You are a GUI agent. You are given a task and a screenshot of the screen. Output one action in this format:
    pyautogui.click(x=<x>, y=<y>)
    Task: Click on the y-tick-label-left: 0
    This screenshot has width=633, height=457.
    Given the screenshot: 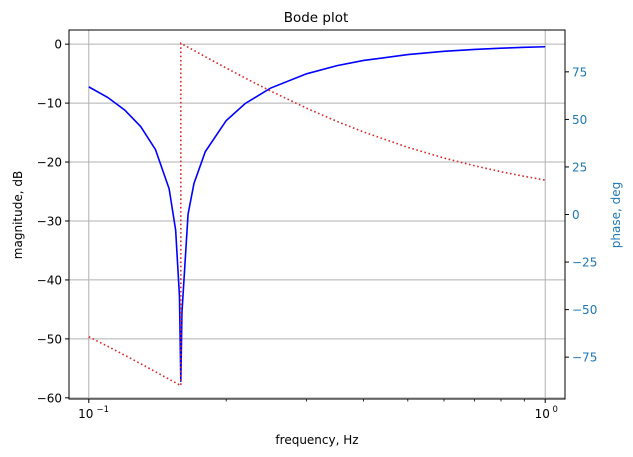 What is the action you would take?
    pyautogui.click(x=58, y=45)
    